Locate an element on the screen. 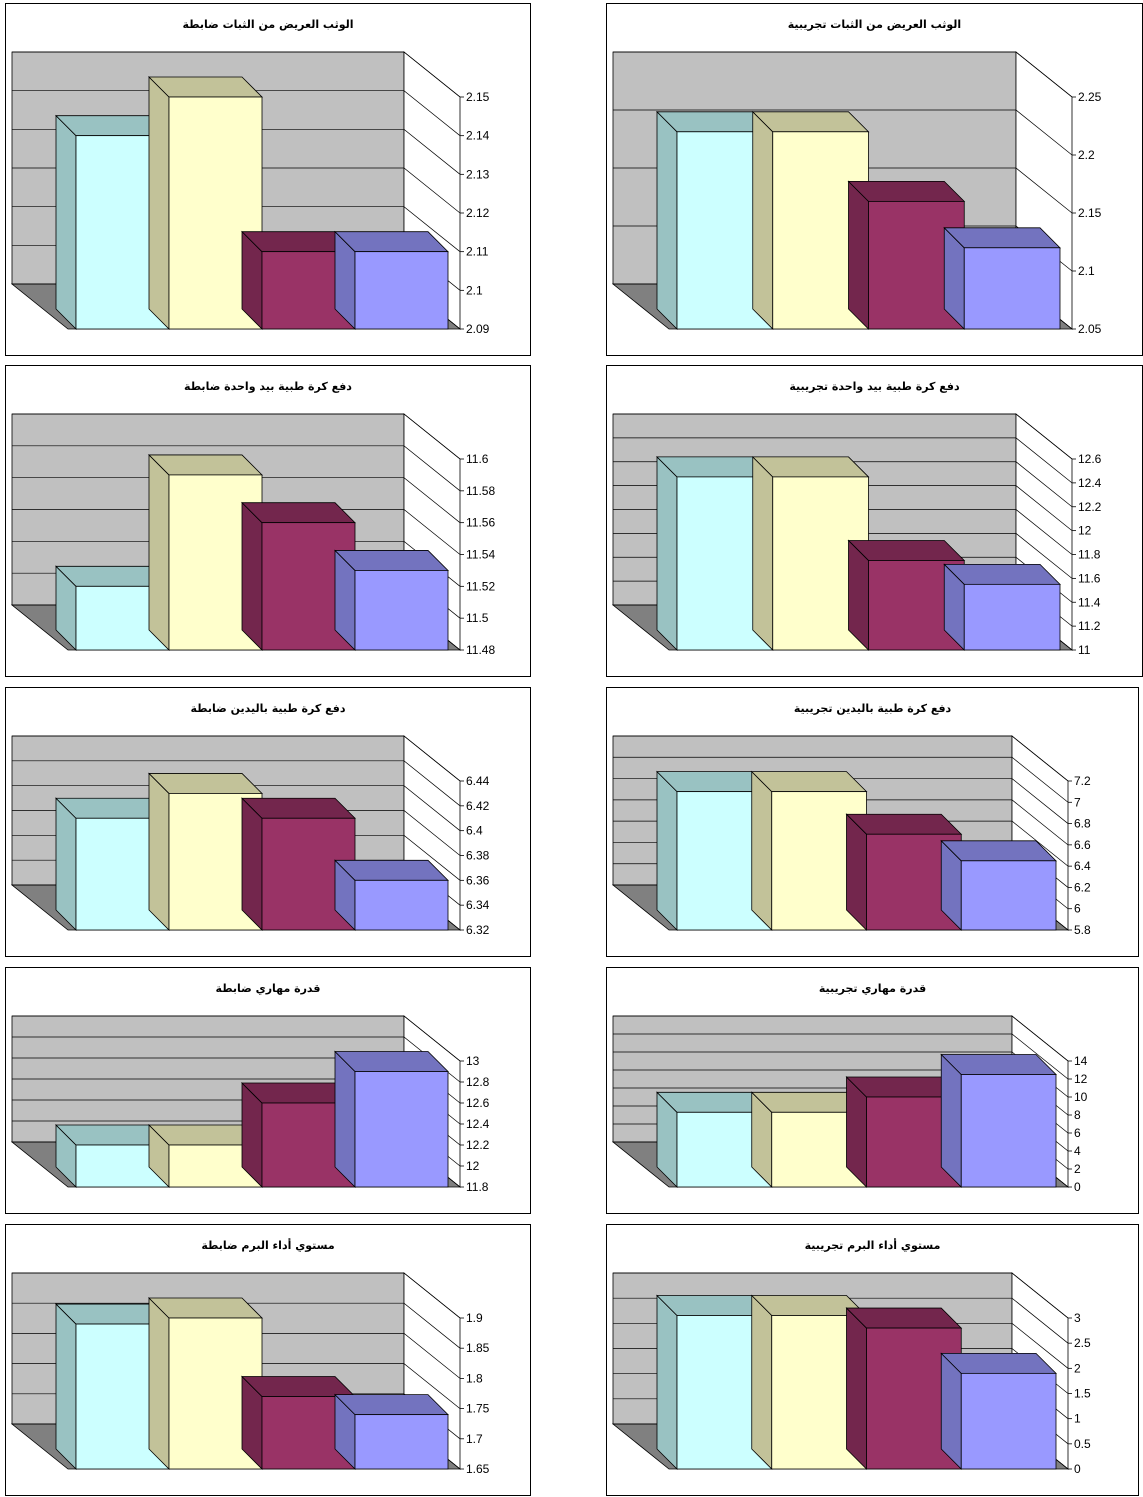 Image resolution: width=1143 pixels, height=1497 pixels. chart-plot: 2.25 2.2 2.15 2.1 2.05 is located at coordinates (856, 193).